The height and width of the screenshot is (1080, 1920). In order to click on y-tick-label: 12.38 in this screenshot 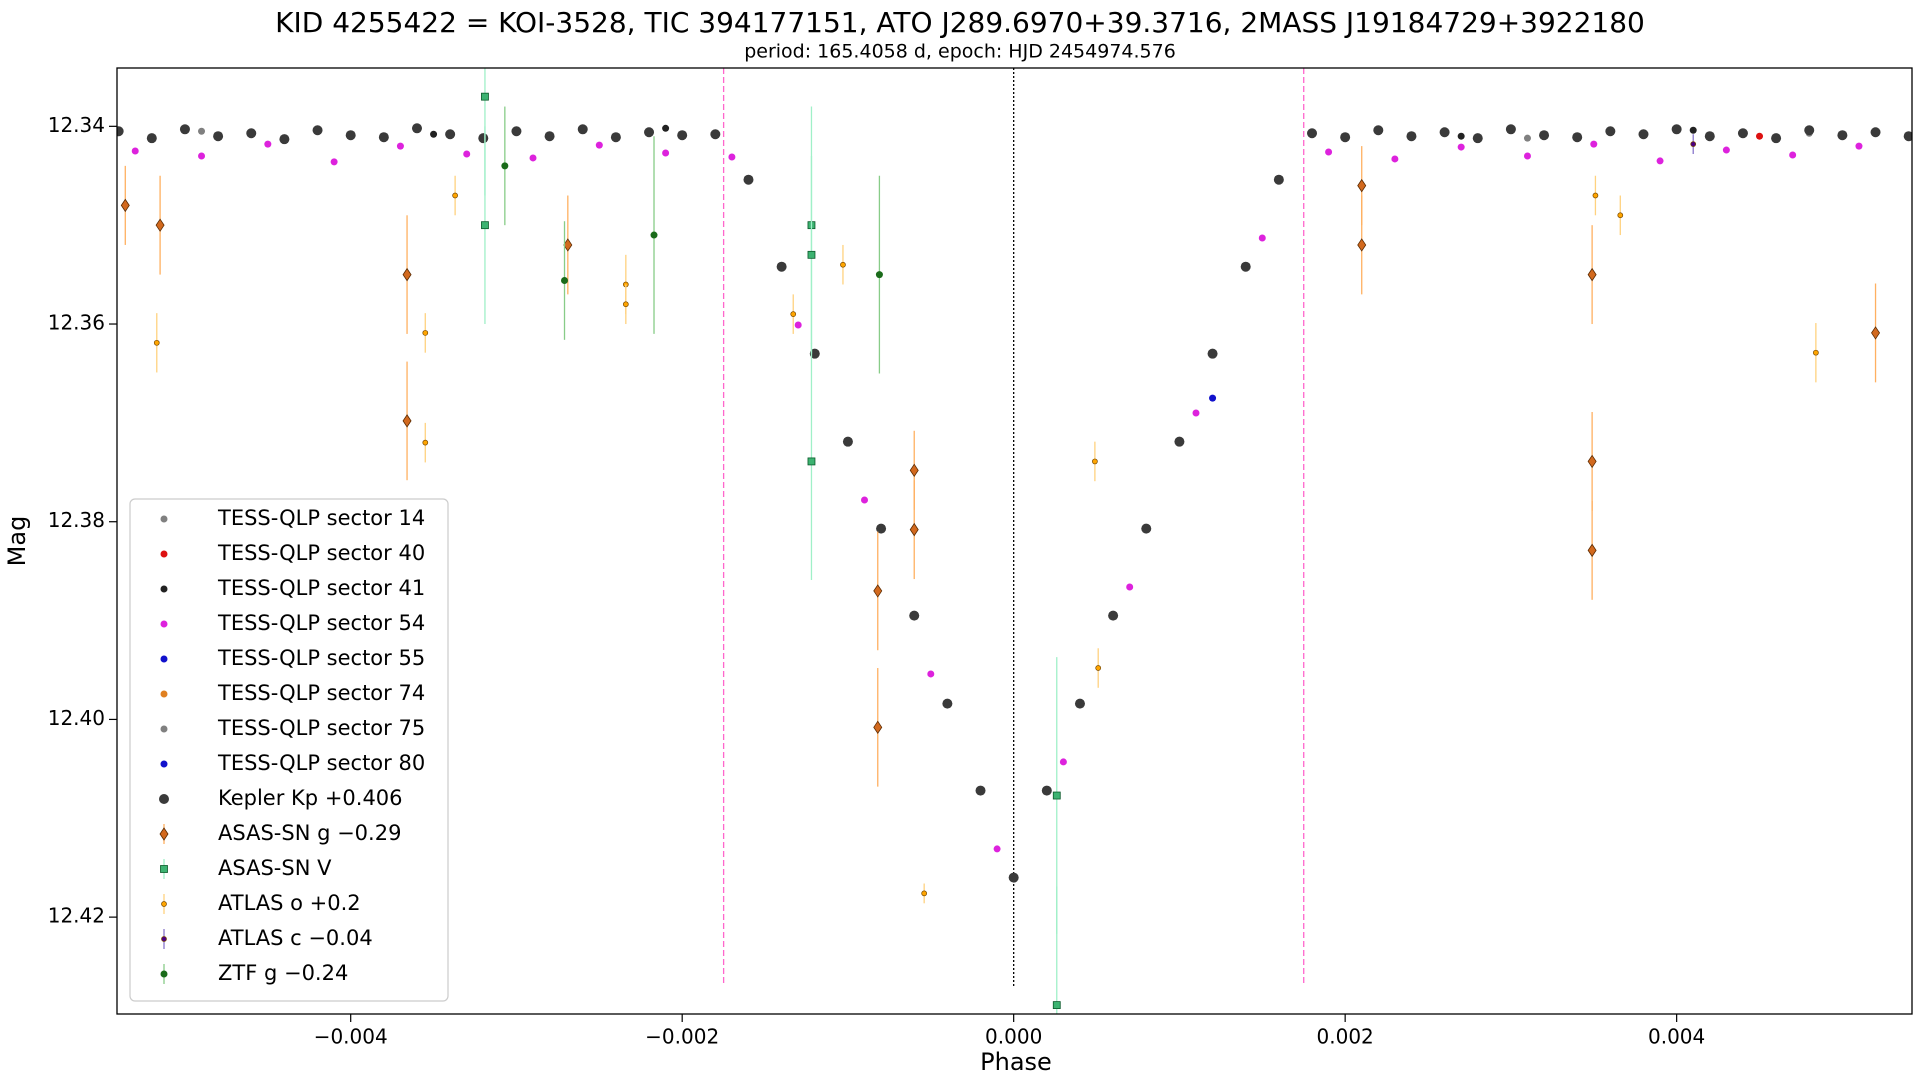, I will do `click(76, 520)`.